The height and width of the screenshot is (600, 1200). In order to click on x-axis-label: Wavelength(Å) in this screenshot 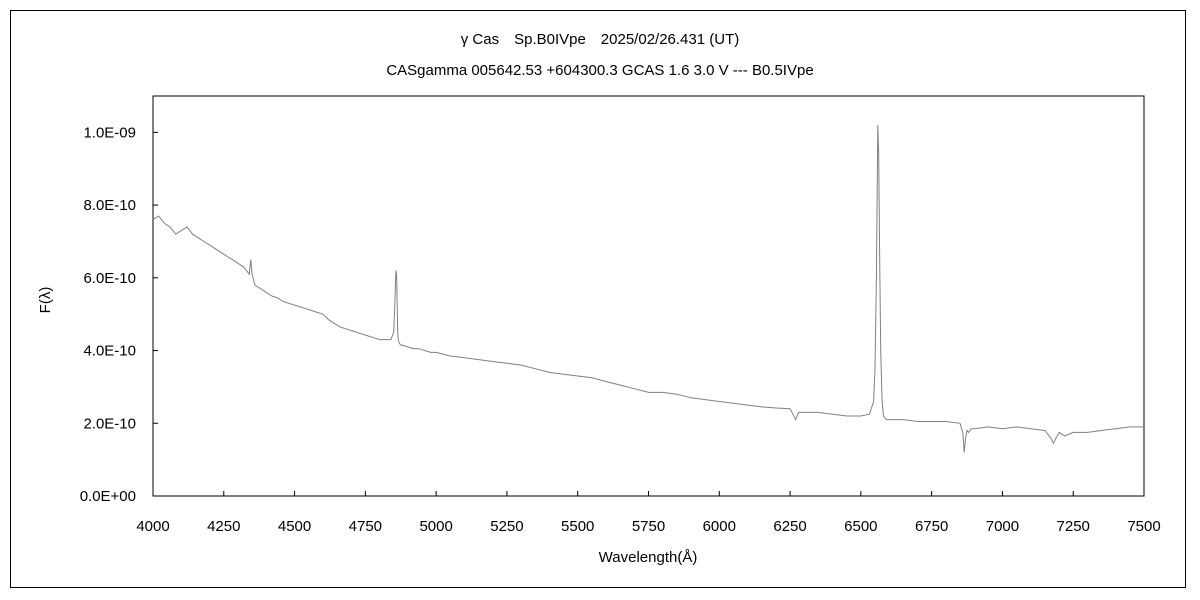, I will do `click(648, 557)`.